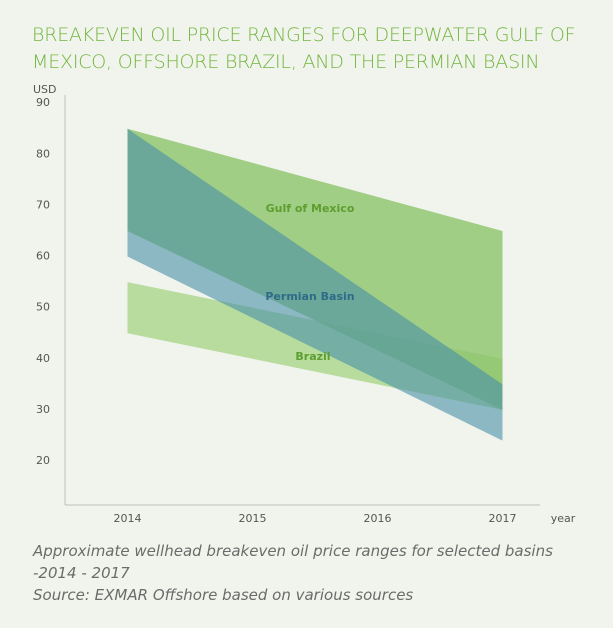  I want to click on y-tick-label: 80, so click(43, 153).